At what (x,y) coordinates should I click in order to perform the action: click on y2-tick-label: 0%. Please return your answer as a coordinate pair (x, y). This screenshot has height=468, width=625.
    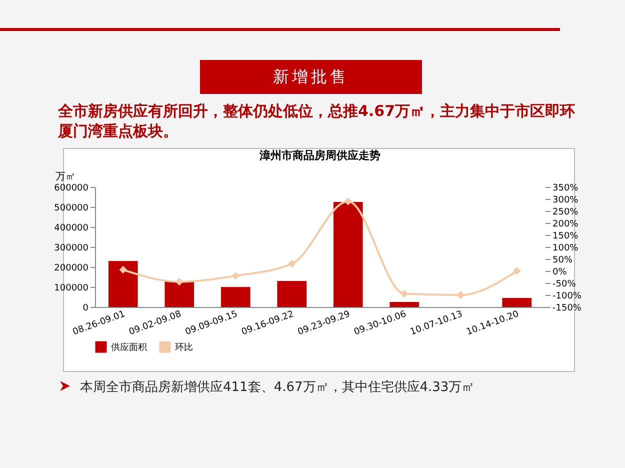
    Looking at the image, I should click on (560, 273).